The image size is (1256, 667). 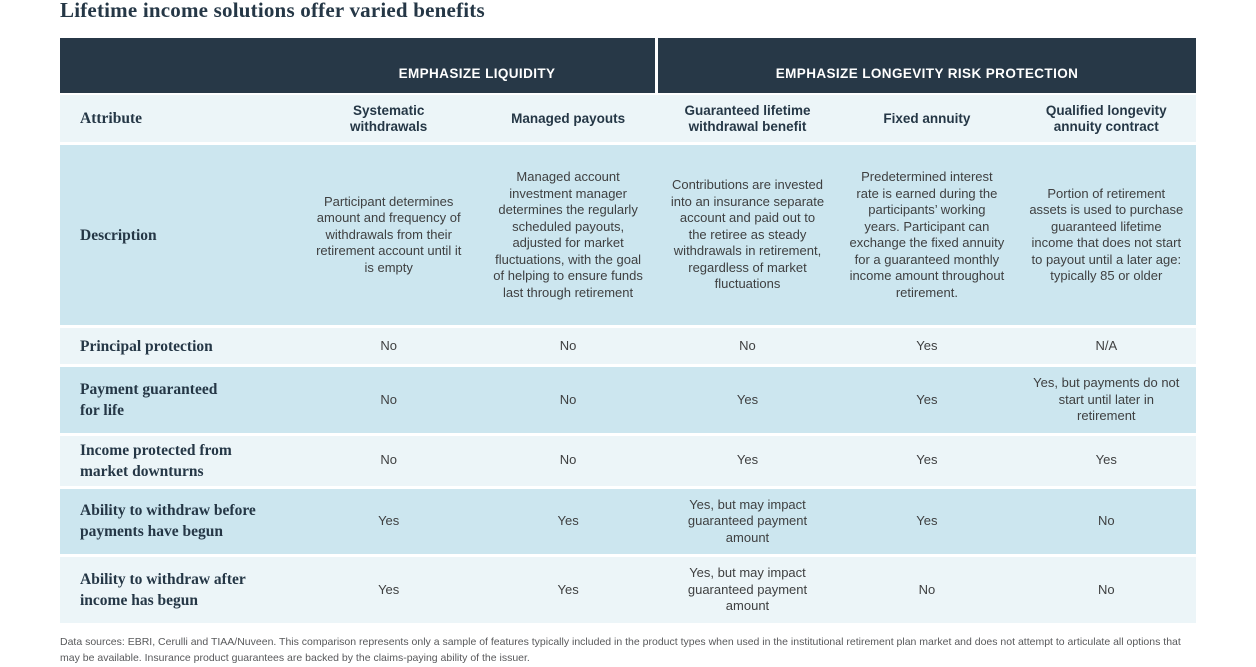 I want to click on group-header-longevity: EMPHASIZE LONGEVITY RISK PROTECTION, so click(x=927, y=65).